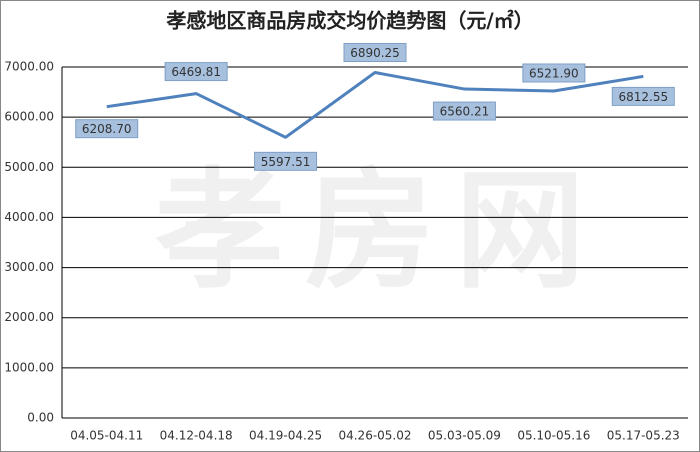 The height and width of the screenshot is (452, 700). Describe the element at coordinates (349, 21) in the screenshot. I see `chart-title: 孝感地区商品房成交均价趋势图（元/㎡）` at that location.